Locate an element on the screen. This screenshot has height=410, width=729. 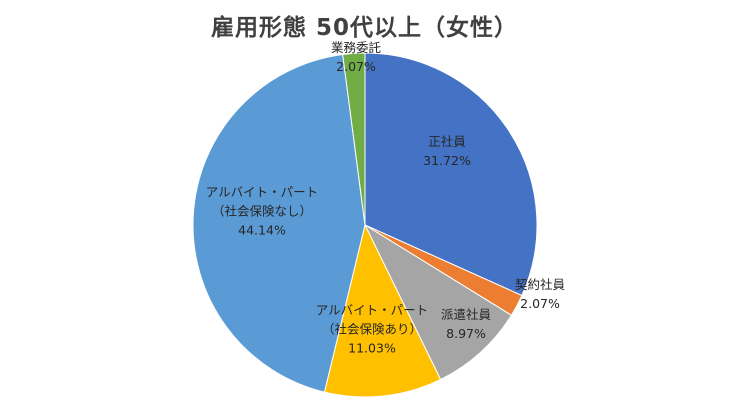
slice-value-label-1: 2.07% is located at coordinates (540, 303).